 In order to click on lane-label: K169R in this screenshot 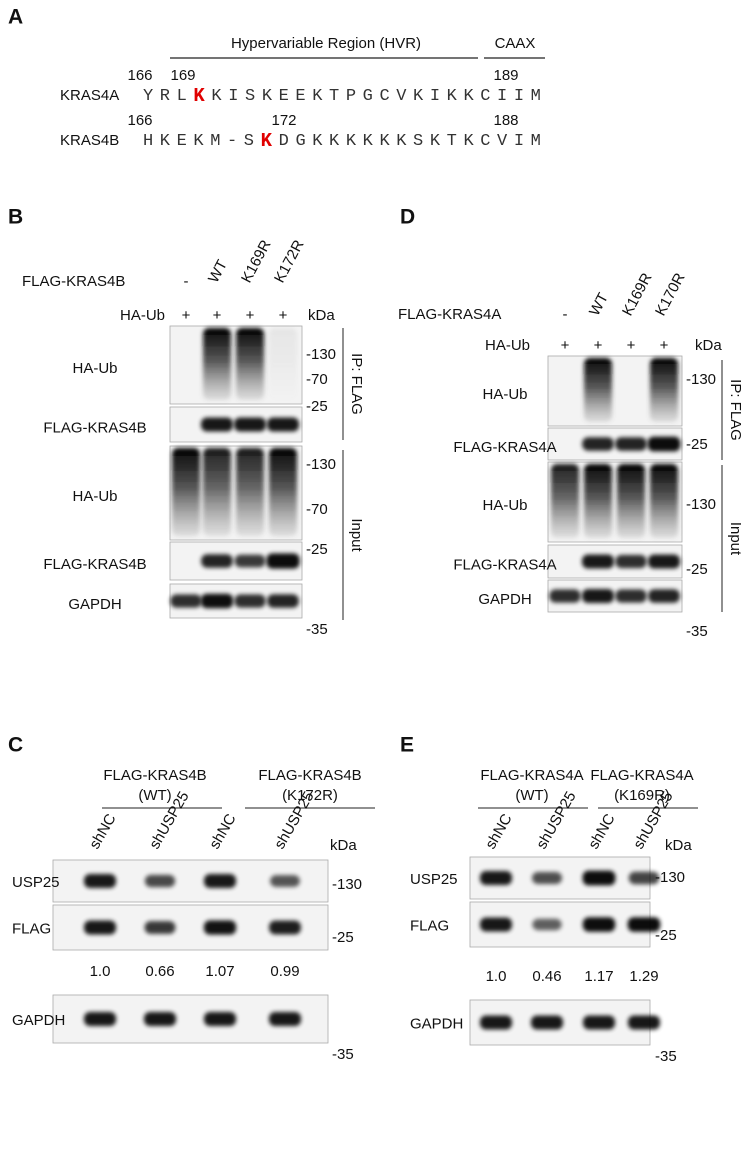, I will do `click(256, 261)`.